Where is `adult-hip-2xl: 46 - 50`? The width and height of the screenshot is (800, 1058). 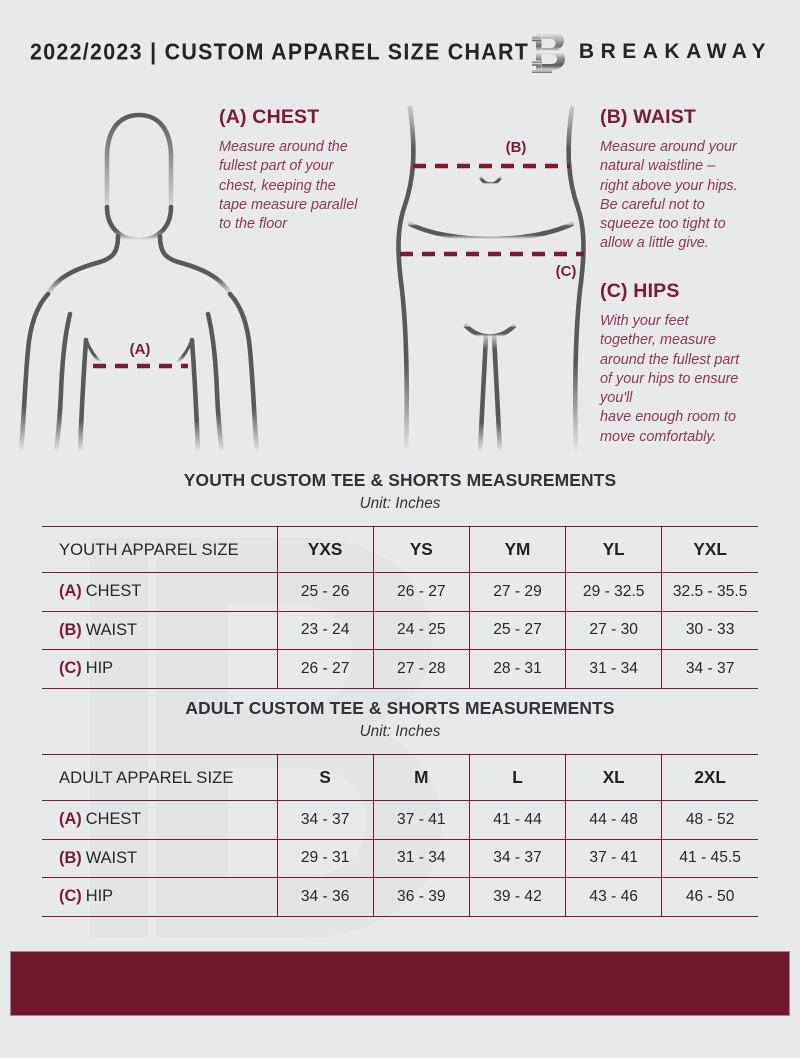 adult-hip-2xl: 46 - 50 is located at coordinates (709, 897).